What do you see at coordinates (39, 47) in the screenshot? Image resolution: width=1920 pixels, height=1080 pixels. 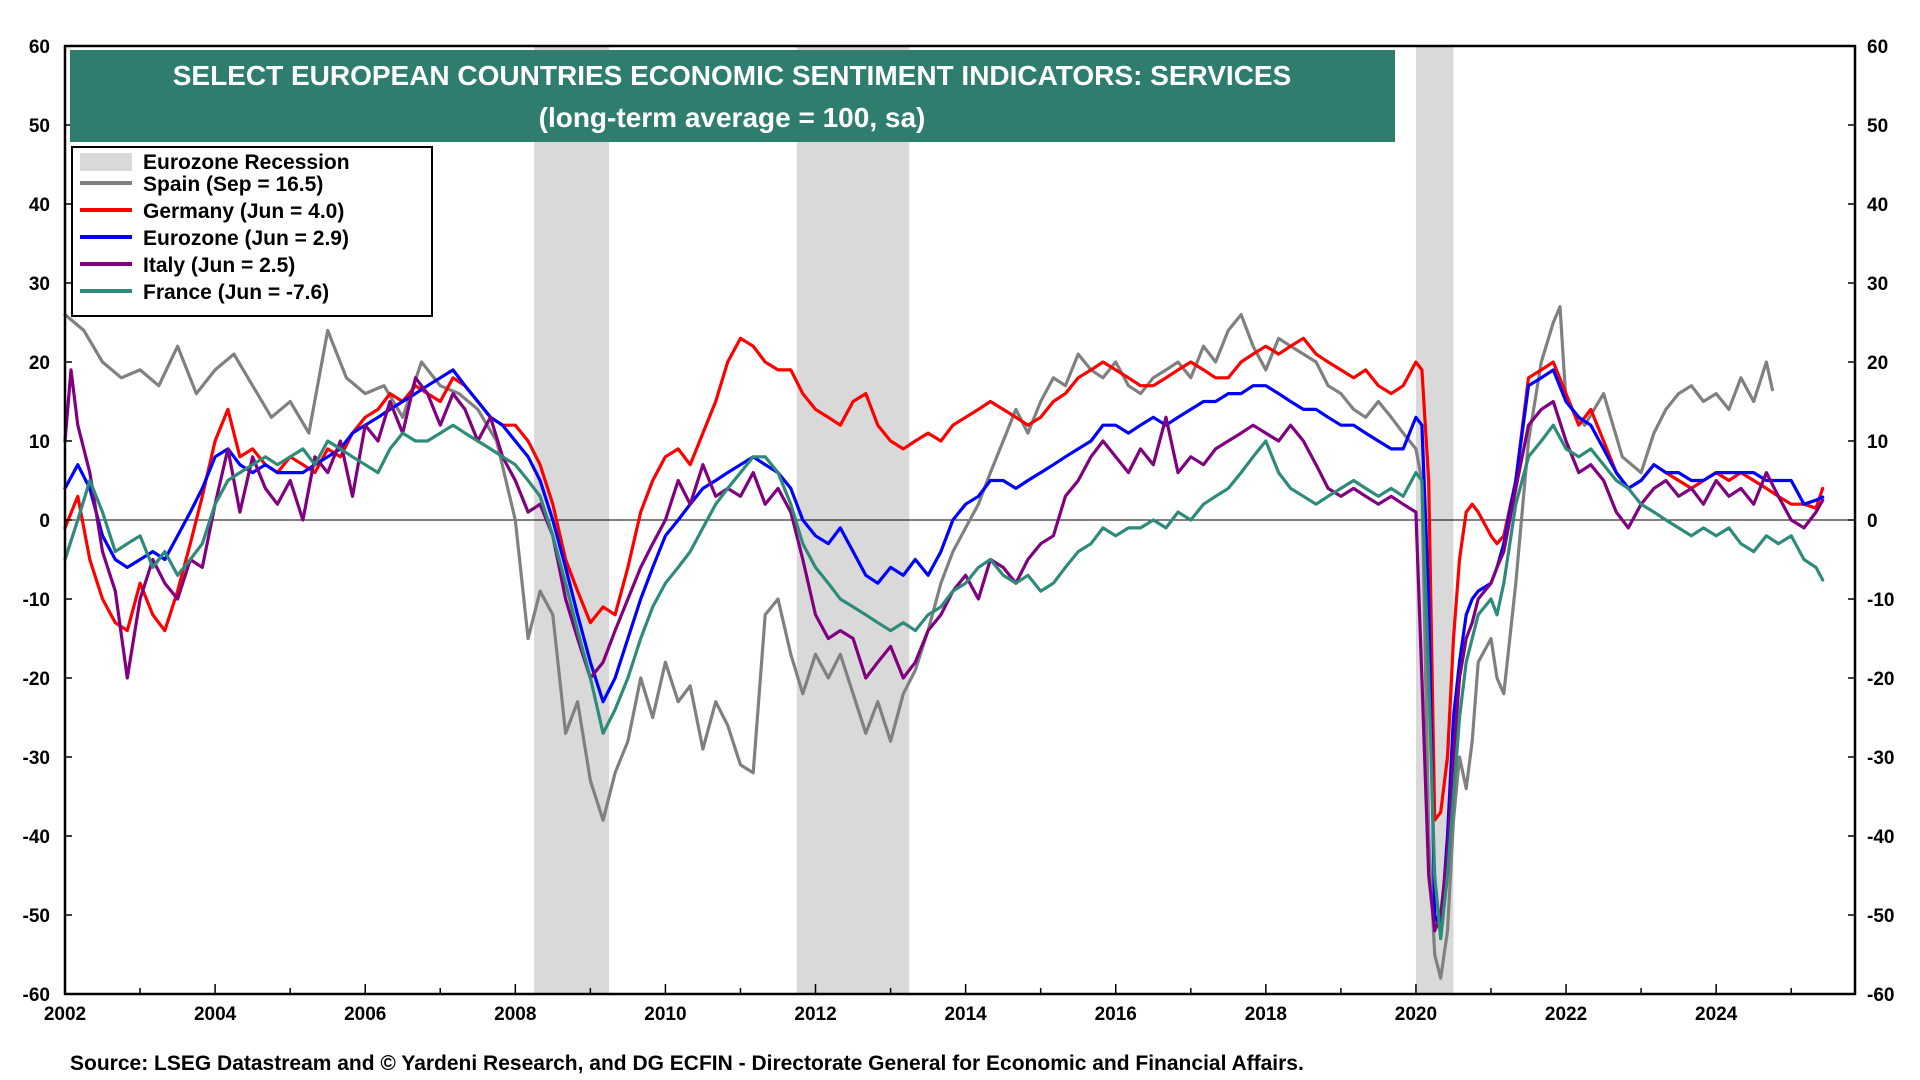 I see `y-tick-label-left: 60` at bounding box center [39, 47].